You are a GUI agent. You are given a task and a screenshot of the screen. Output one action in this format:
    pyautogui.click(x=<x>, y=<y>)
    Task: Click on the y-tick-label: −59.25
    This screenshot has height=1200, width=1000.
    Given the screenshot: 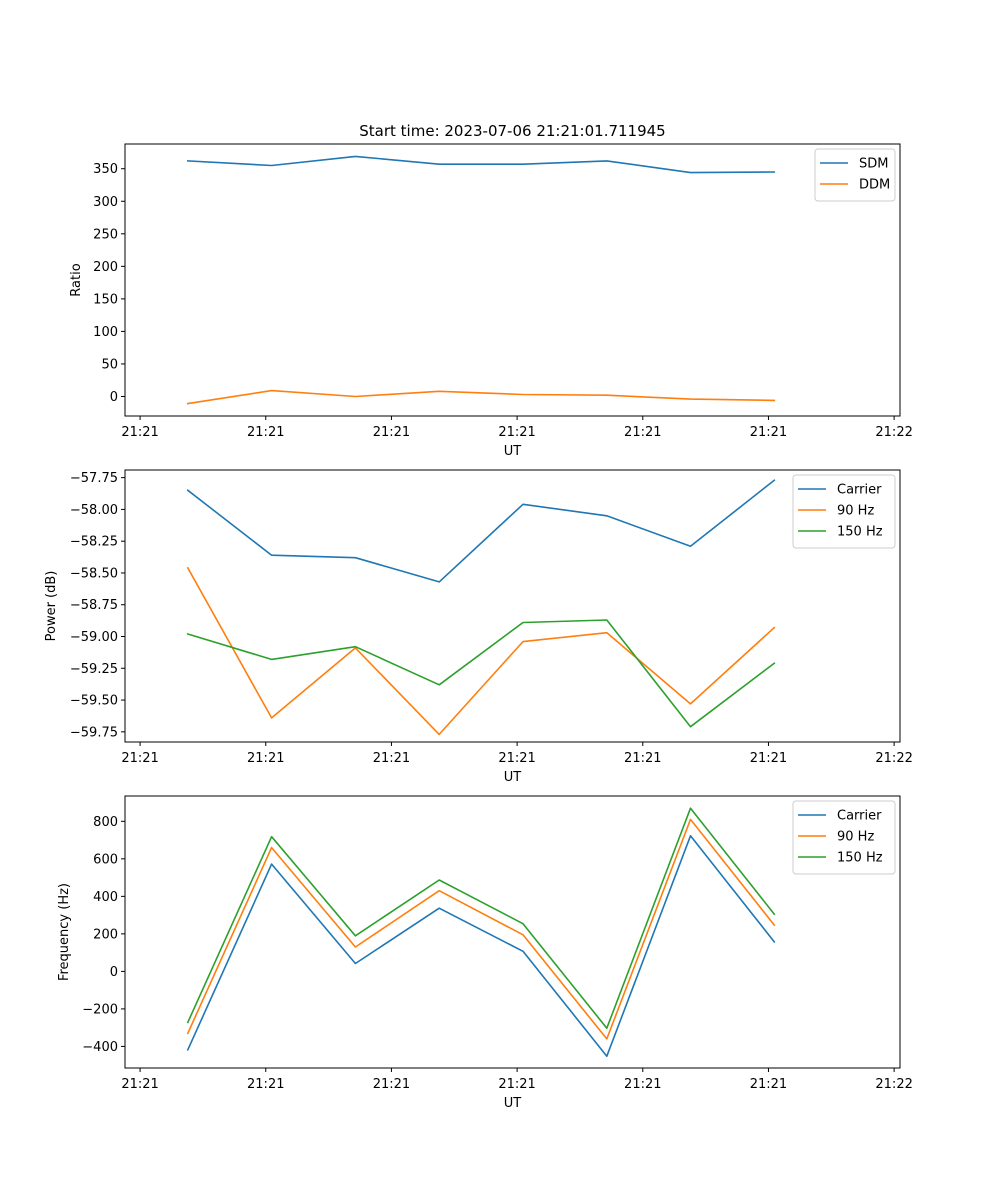 What is the action you would take?
    pyautogui.click(x=94, y=669)
    